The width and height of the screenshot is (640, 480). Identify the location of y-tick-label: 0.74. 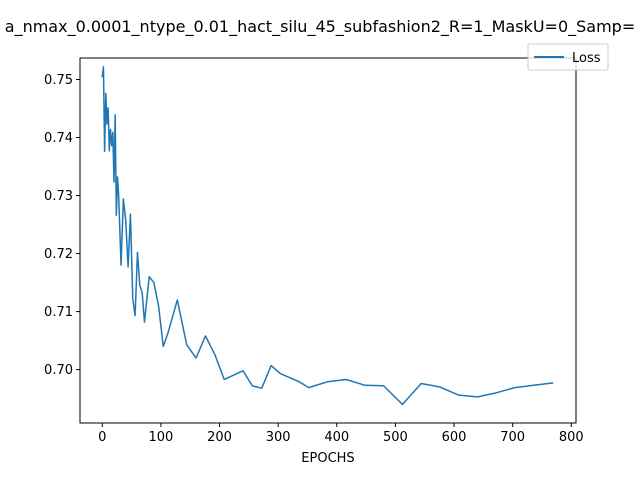
(58, 138).